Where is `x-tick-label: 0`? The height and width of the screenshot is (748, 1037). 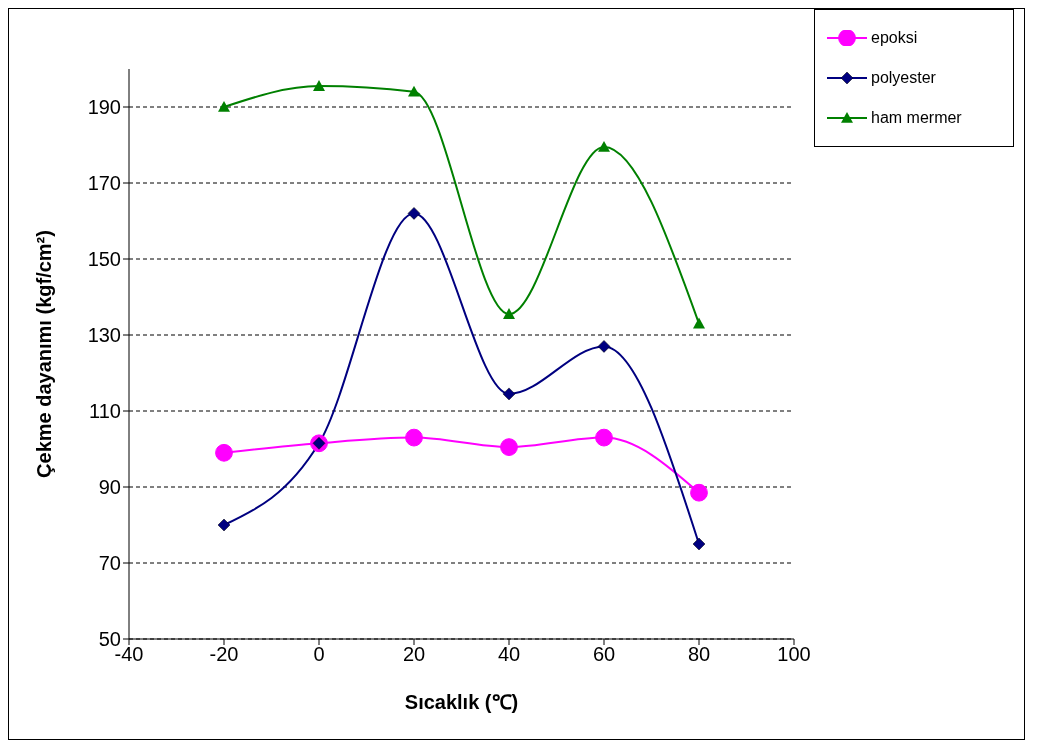
x-tick-label: 0 is located at coordinates (319, 654).